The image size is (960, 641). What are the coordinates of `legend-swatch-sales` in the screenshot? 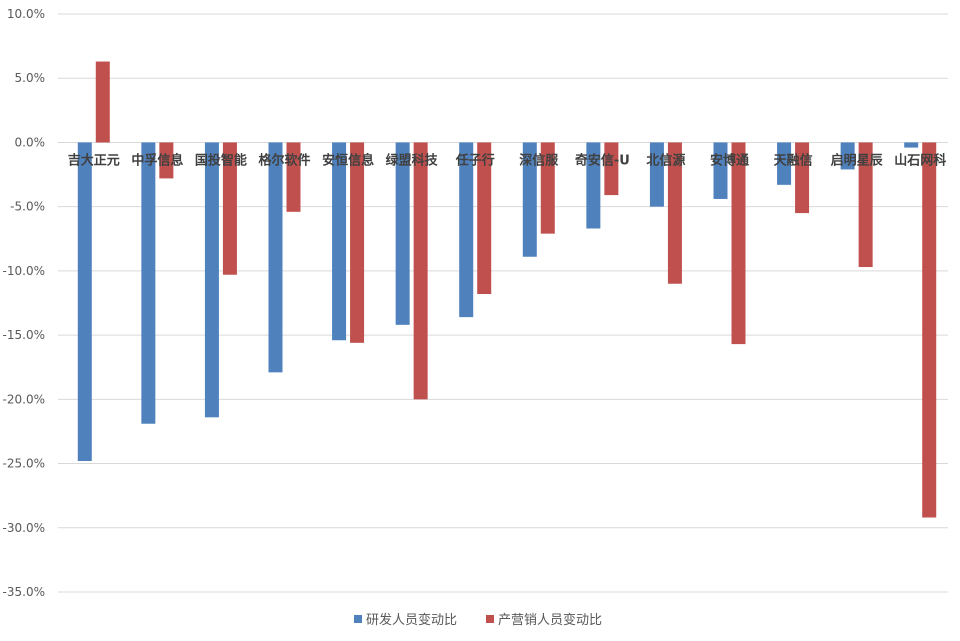 It's located at (490, 619).